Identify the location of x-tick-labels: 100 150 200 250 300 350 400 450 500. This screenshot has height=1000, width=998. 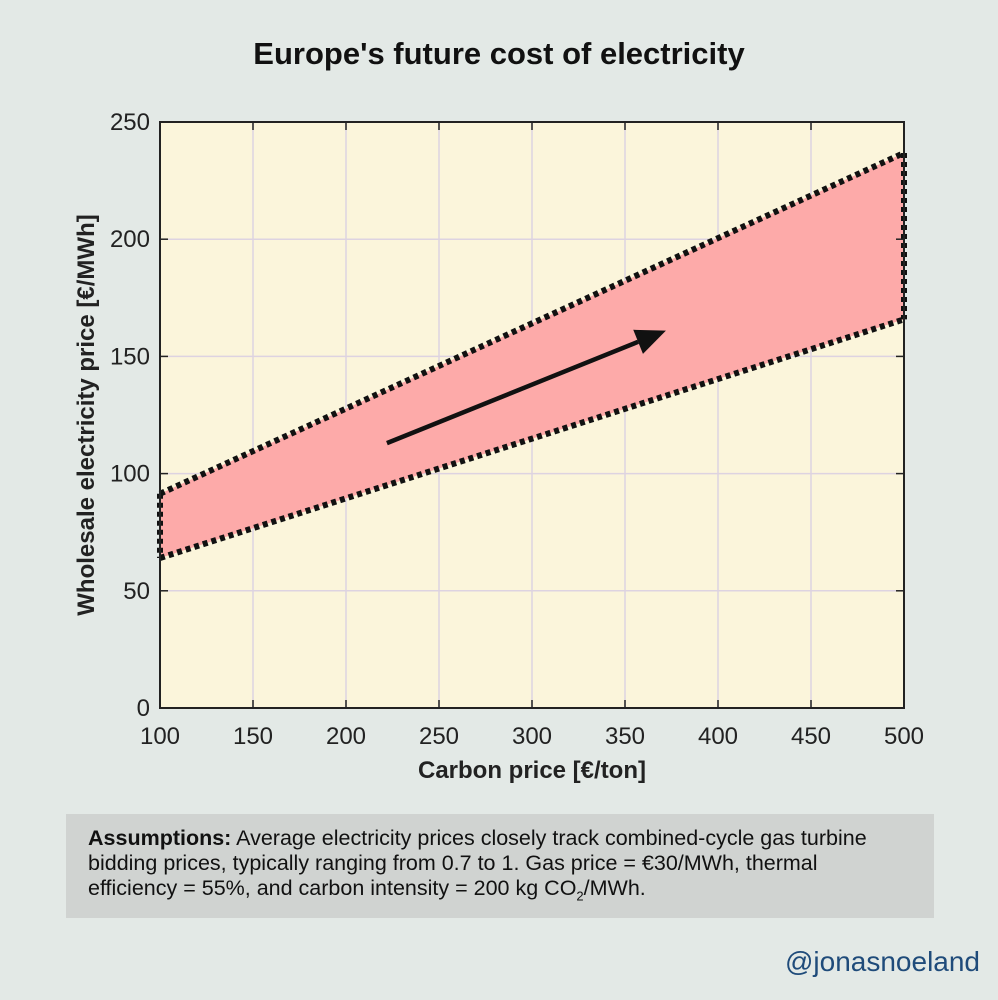
(532, 736).